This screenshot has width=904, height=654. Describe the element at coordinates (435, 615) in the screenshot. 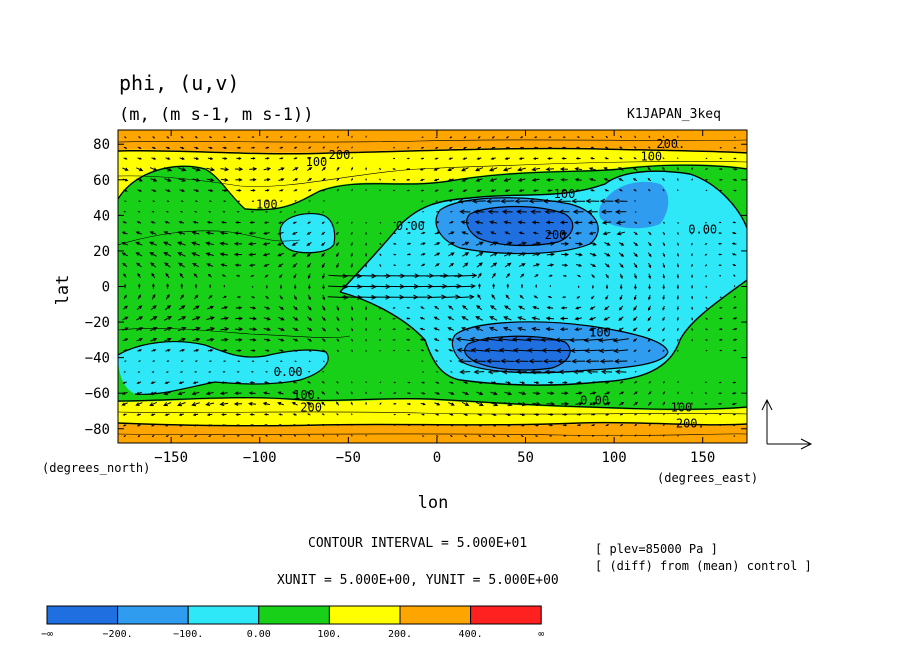

I see `colorbar-swatch` at that location.